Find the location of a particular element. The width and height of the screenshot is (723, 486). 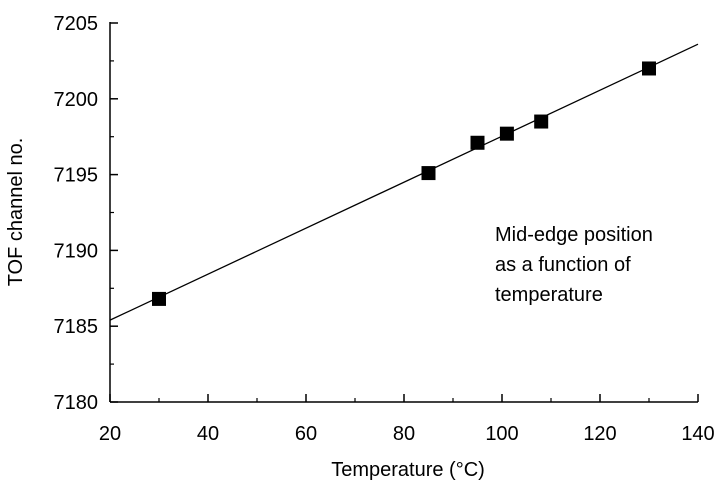

x-tick-label: 120 is located at coordinates (599, 434).